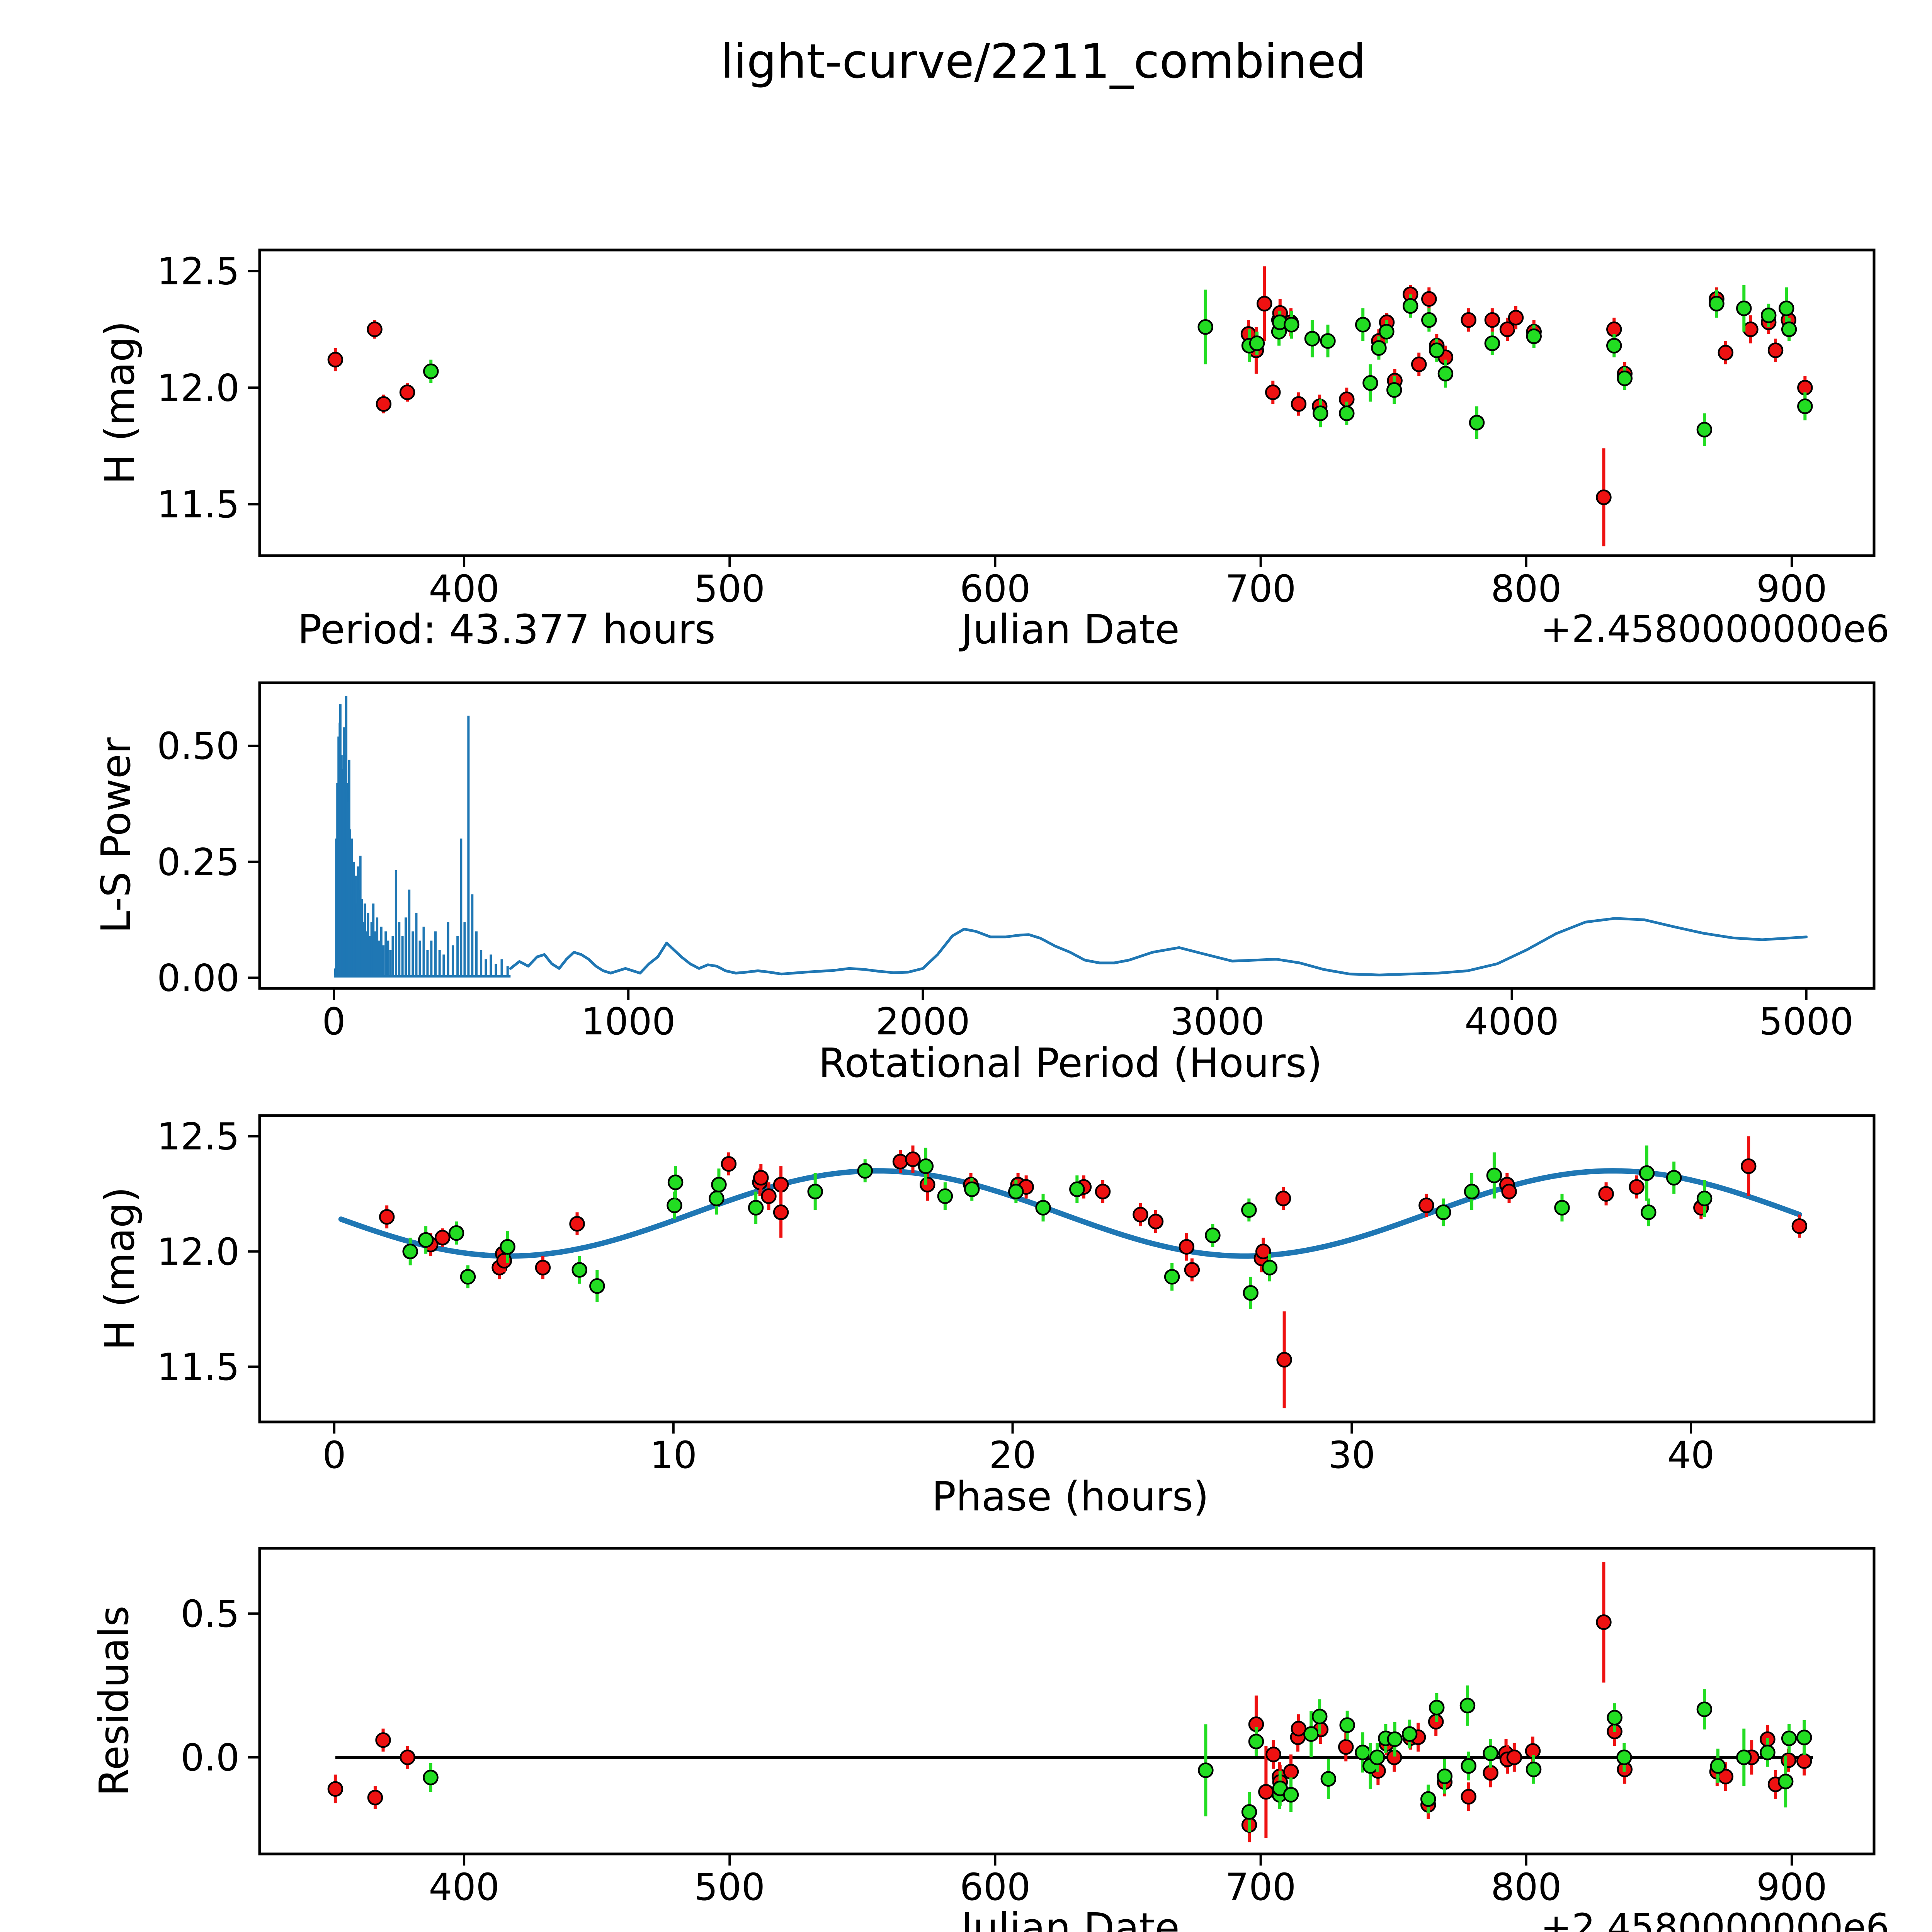 Image resolution: width=1932 pixels, height=1932 pixels. What do you see at coordinates (1070, 629) in the screenshot?
I see `panel1-xaxis-label: Julian Date` at bounding box center [1070, 629].